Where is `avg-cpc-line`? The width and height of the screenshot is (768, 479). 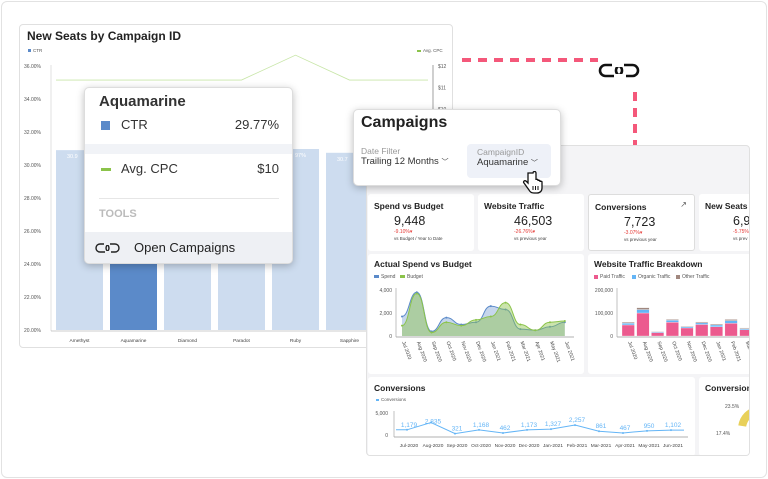
avg-cpc-line is located at coordinates (242, 67).